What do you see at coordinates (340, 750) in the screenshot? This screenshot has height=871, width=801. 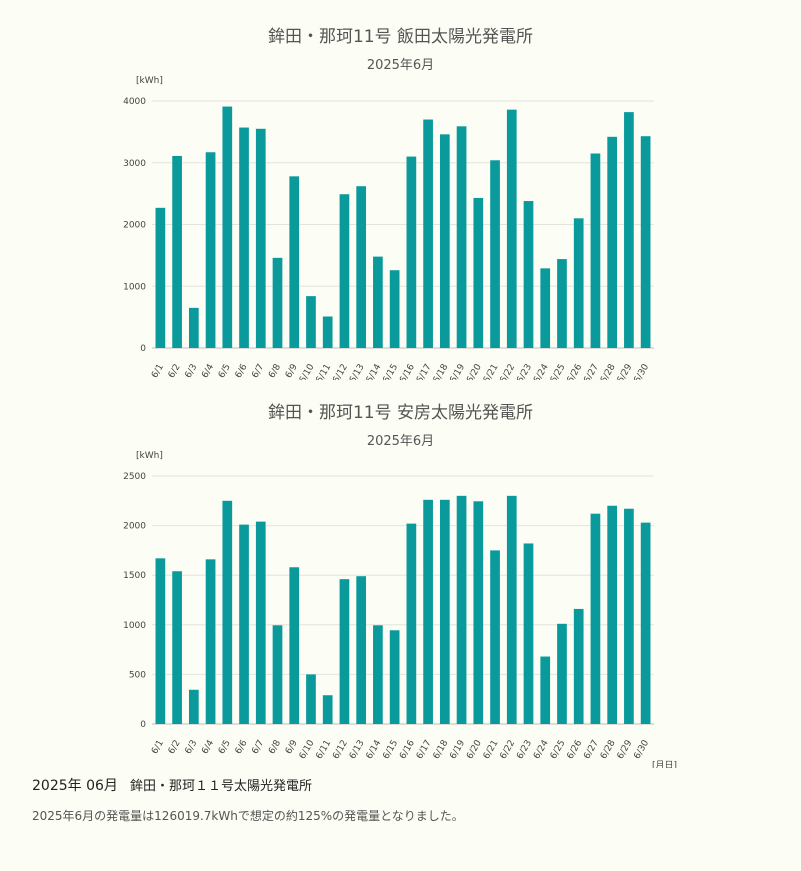 I see `x-tick-label: 6/12` at bounding box center [340, 750].